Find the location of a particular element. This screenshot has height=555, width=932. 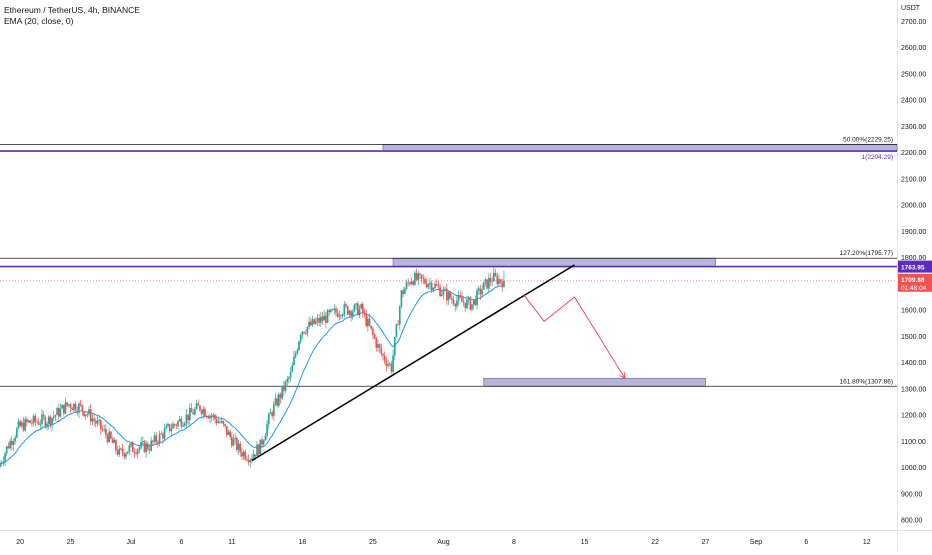

countdown-text: 01:48:04 is located at coordinates (914, 288).